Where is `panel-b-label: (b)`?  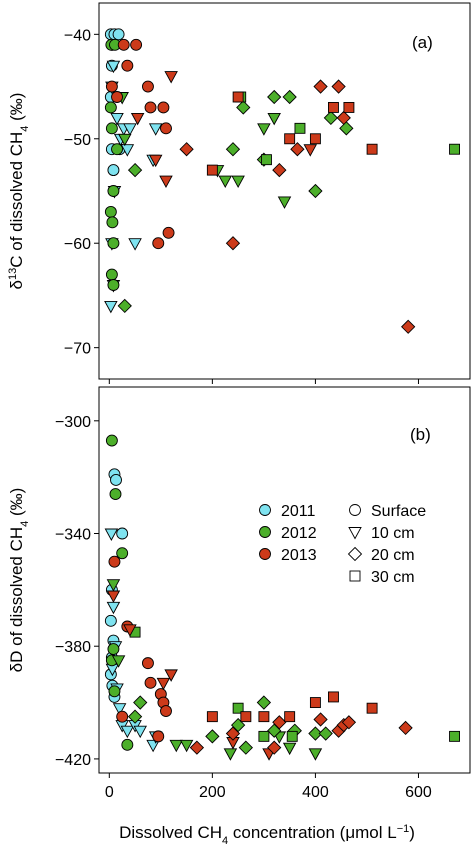
panel-b-label: (b) is located at coordinates (420, 434).